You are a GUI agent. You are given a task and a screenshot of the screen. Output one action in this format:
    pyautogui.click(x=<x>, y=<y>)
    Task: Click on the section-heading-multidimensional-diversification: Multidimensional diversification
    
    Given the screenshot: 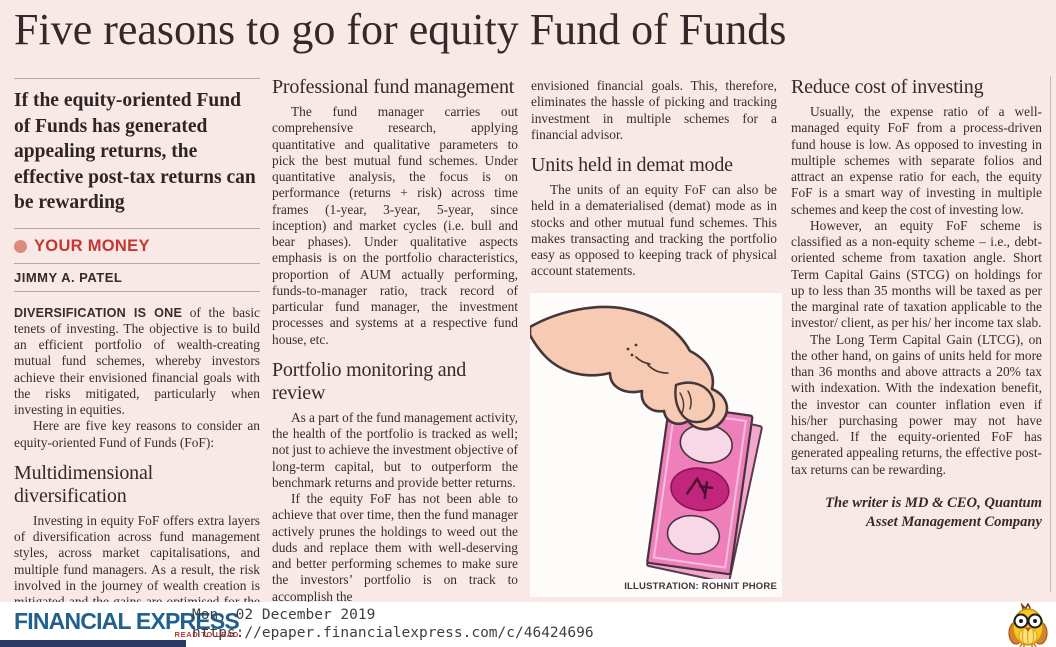 What is the action you would take?
    pyautogui.click(x=84, y=484)
    